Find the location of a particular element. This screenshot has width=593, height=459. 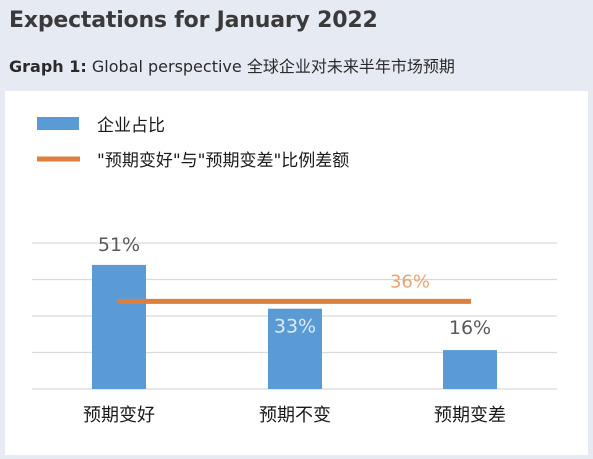

page-title: Expectations for January 2022 is located at coordinates (193, 20).